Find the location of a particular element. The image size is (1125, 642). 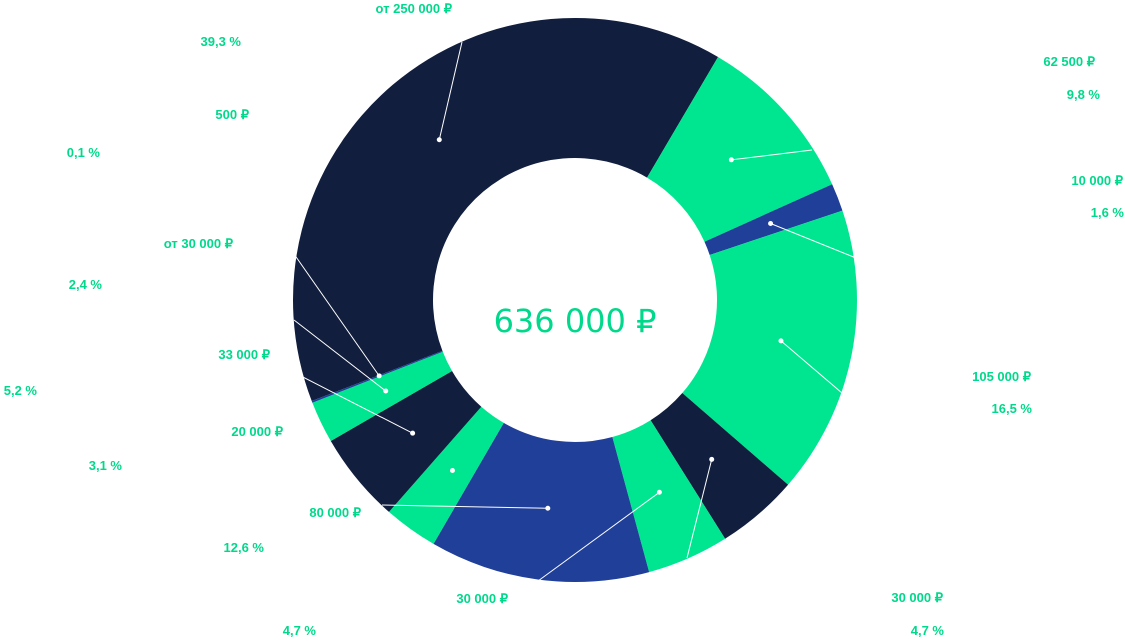

slice-amount-label-3: 10 000 ₽ is located at coordinates (1097, 180).